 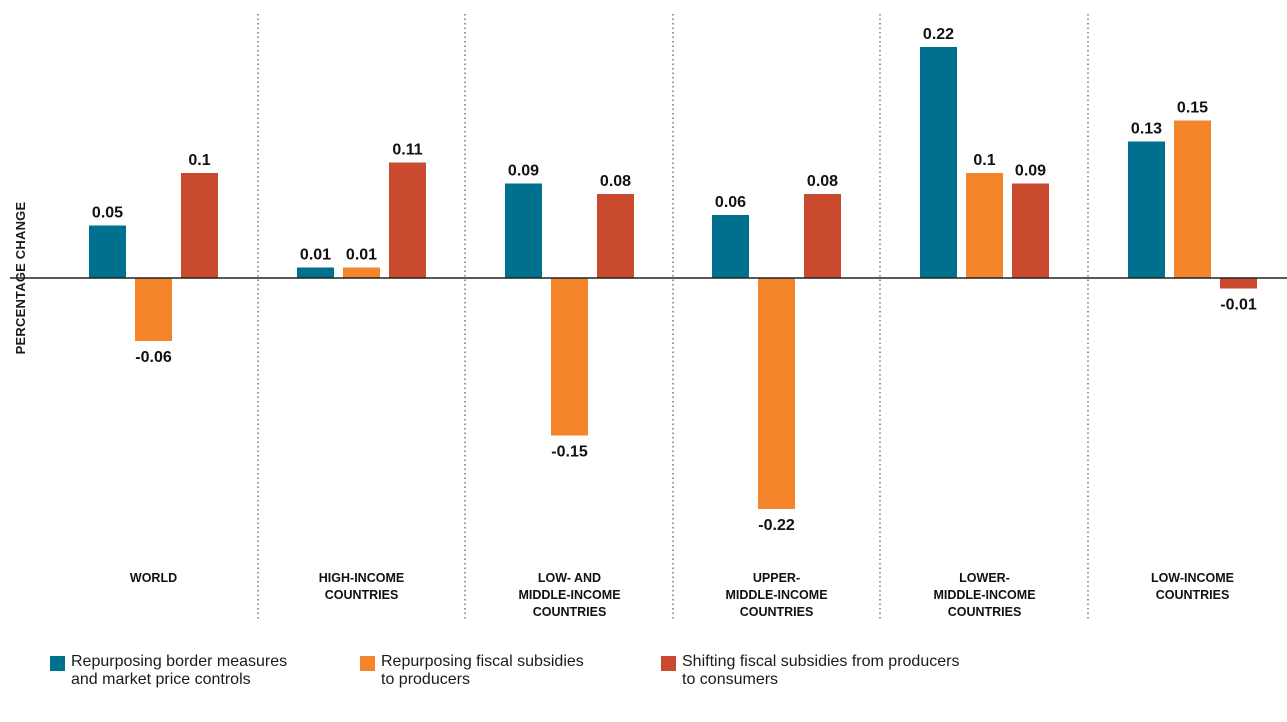 I want to click on value-label-low-income-border-measures: 0.13, so click(x=1146, y=129).